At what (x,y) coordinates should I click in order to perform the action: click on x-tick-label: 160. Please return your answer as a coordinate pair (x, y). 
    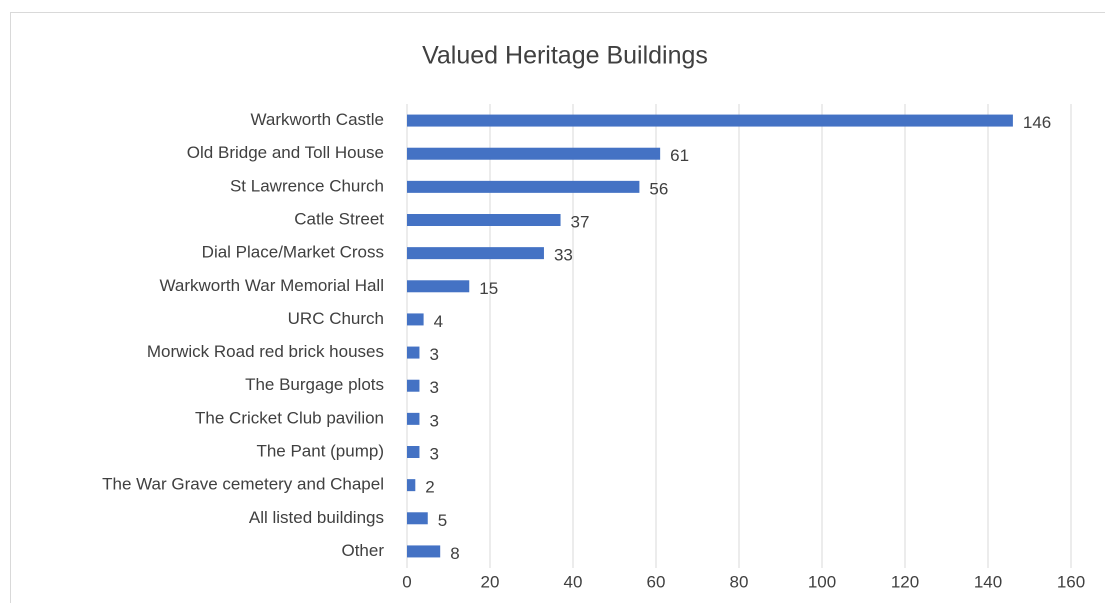
    Looking at the image, I should click on (1071, 581).